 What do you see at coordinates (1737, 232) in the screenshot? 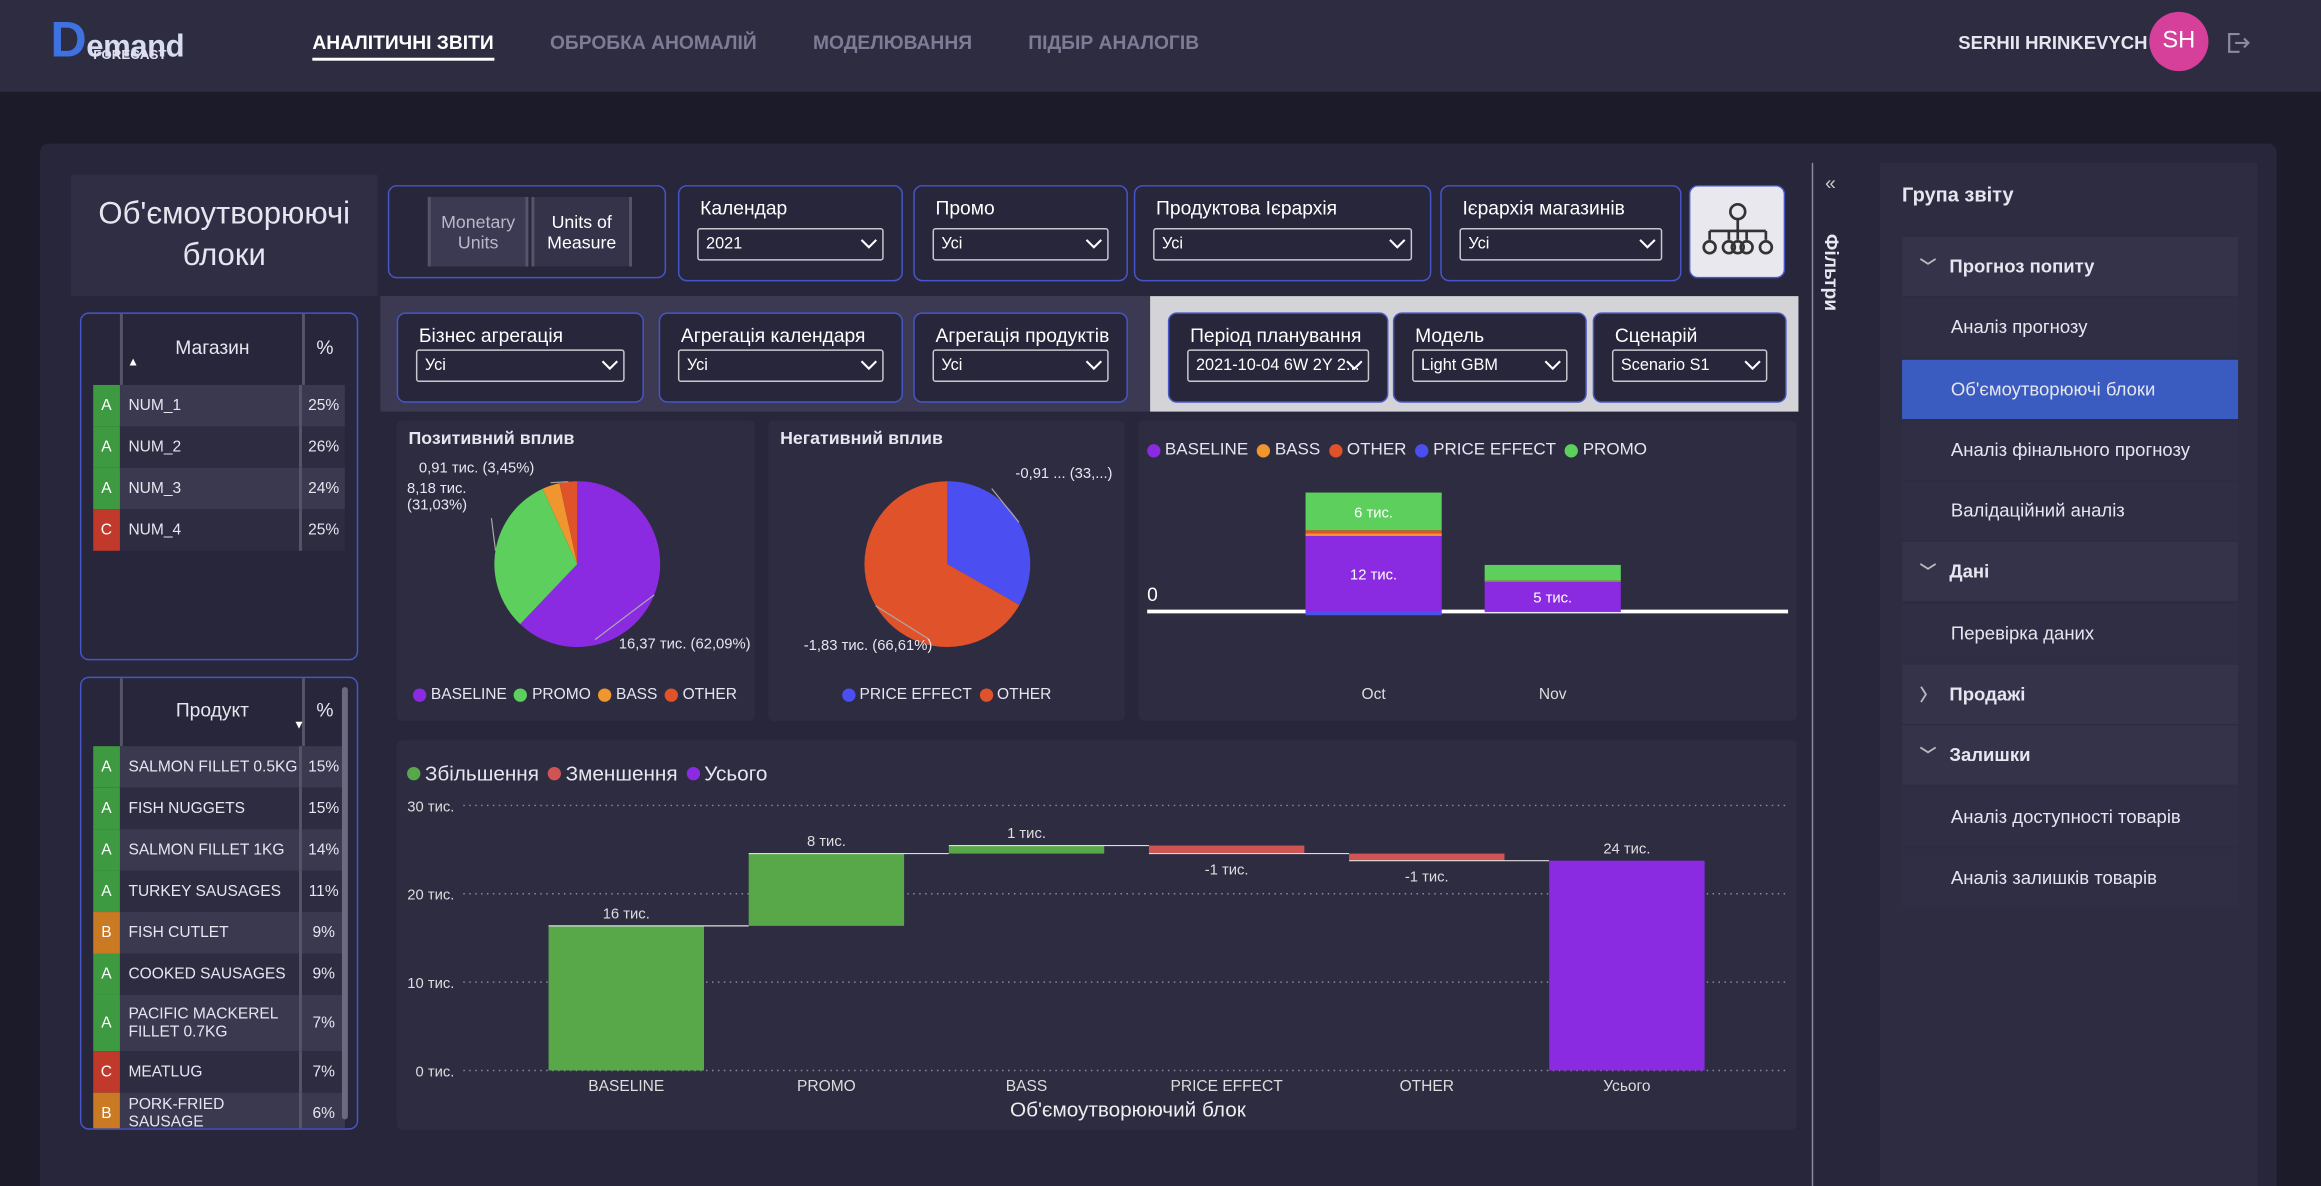
I see `hierarchy-button` at bounding box center [1737, 232].